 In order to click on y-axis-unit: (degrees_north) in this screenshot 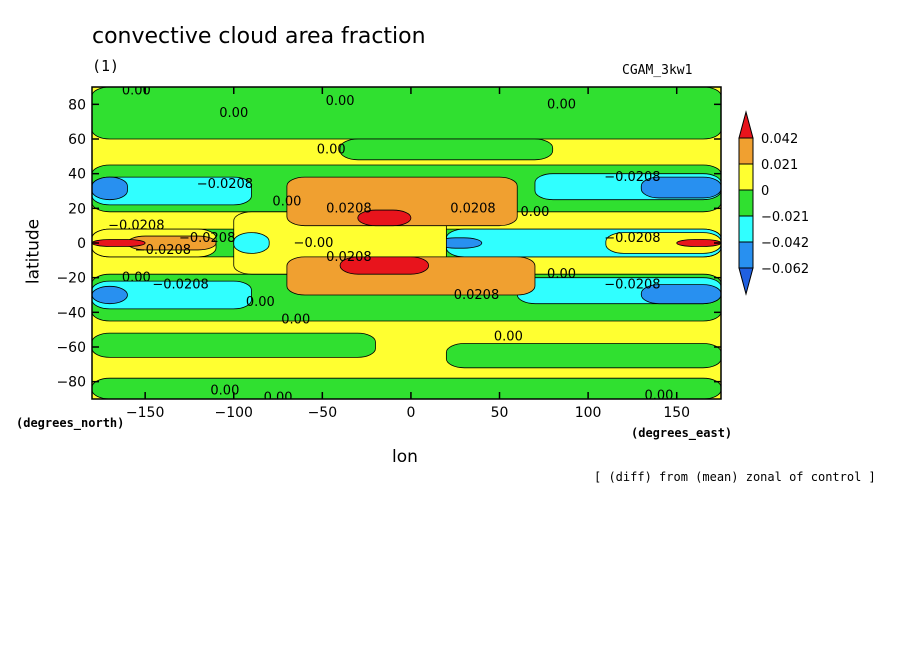, I will do `click(70, 423)`.